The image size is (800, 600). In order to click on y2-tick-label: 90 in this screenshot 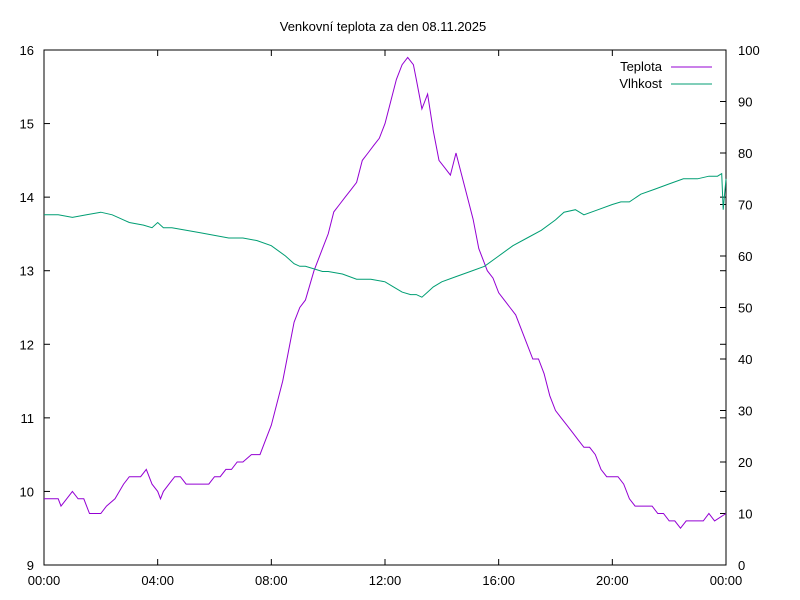, I will do `click(745, 102)`.